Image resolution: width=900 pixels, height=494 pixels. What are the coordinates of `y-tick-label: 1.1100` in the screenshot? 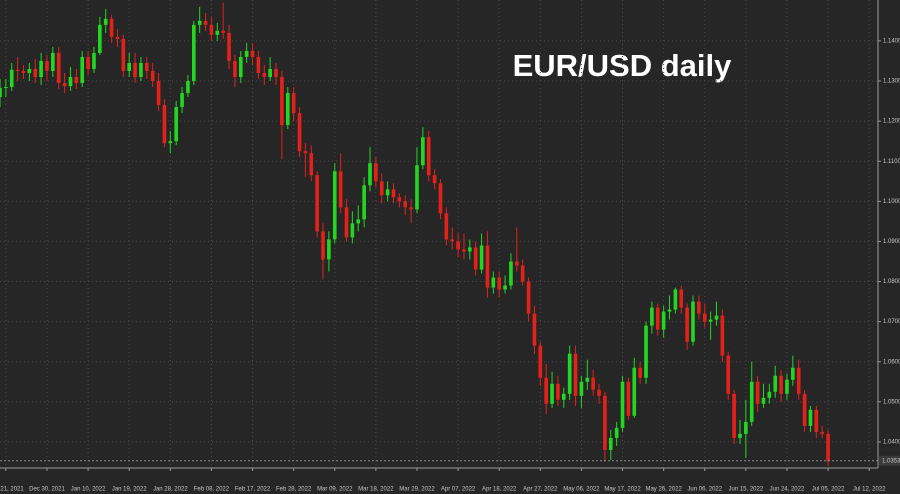 It's located at (891, 162).